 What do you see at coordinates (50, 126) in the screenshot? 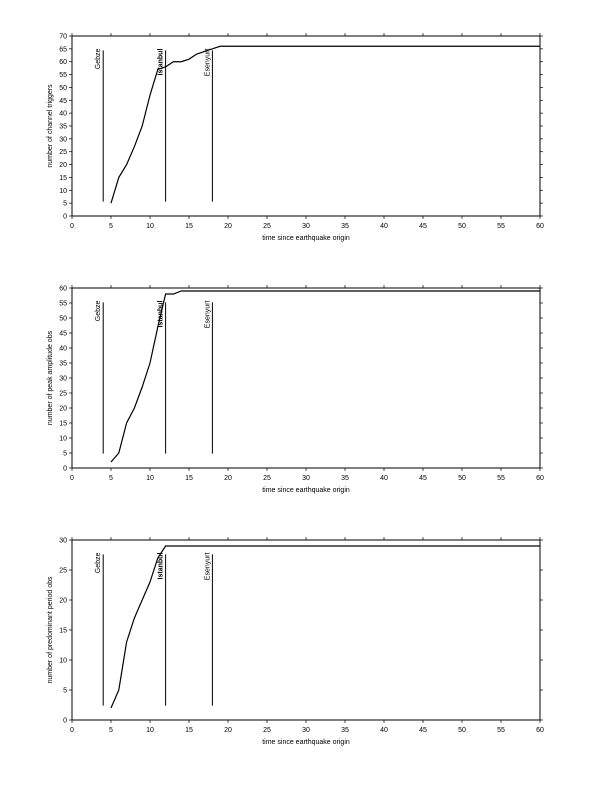
I see `y-axis-label: number of channel triggers` at bounding box center [50, 126].